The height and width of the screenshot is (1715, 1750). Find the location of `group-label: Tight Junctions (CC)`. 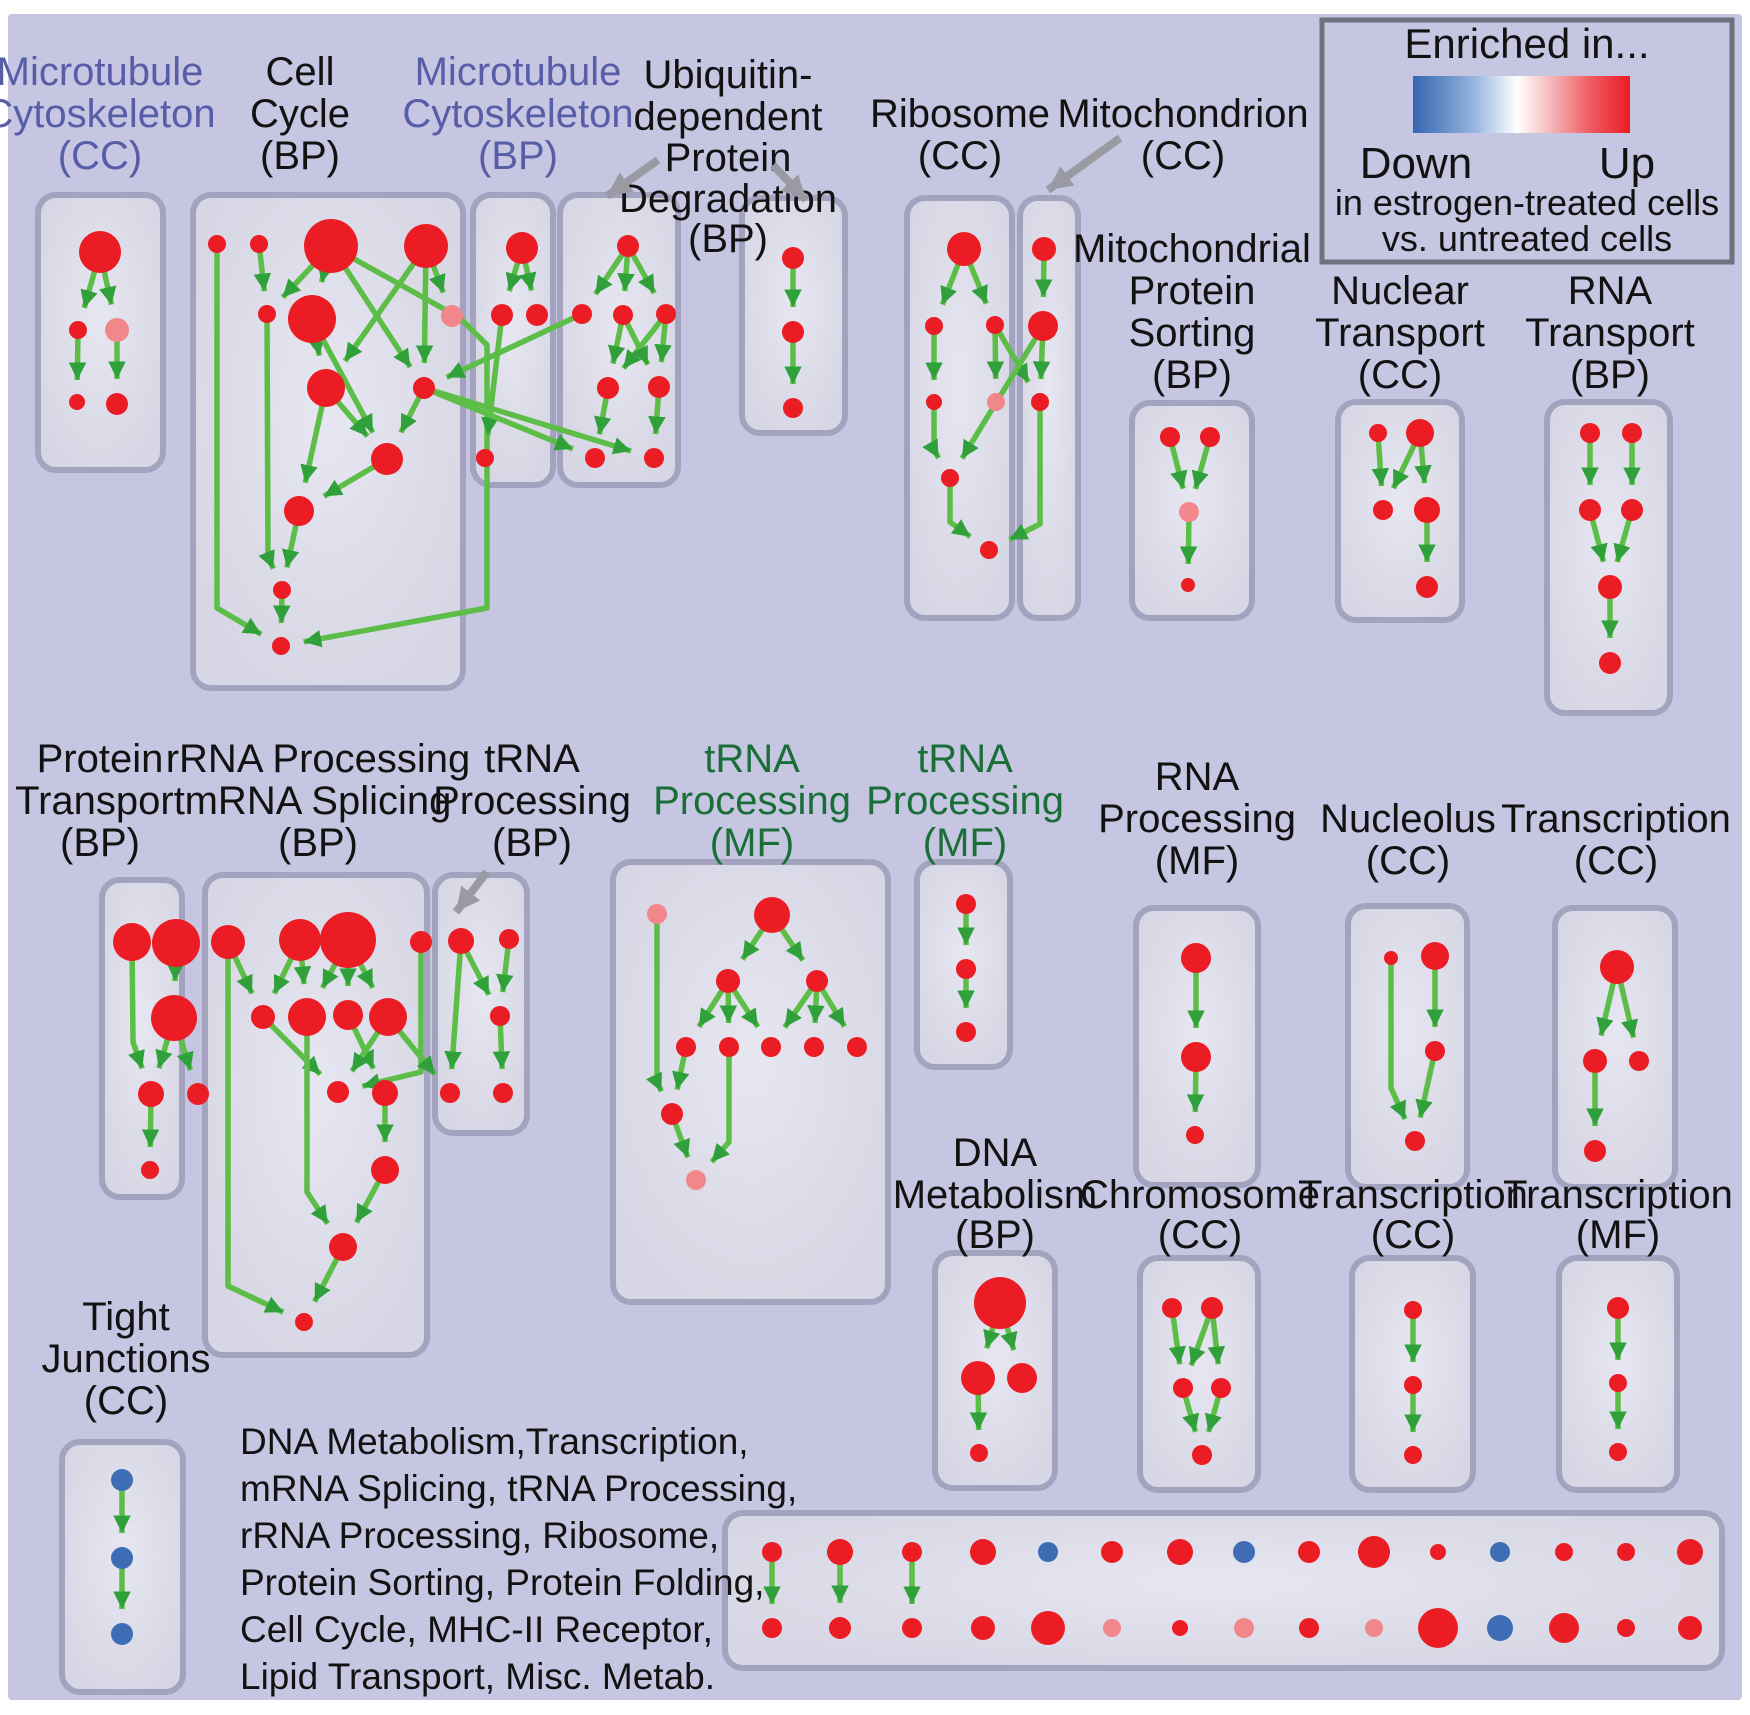

group-label: Tight Junctions (CC) is located at coordinates (126, 1359).